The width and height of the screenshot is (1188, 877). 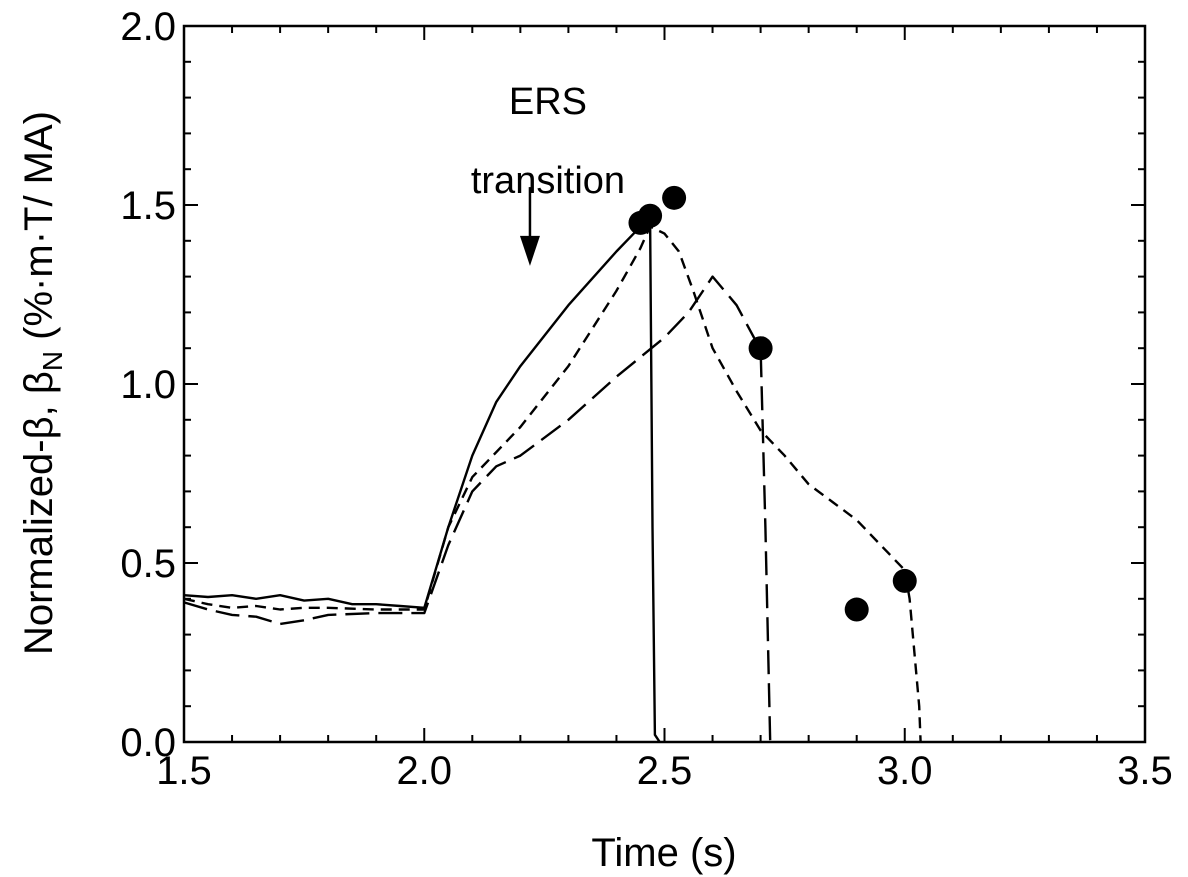 What do you see at coordinates (772, 403) in the screenshot?
I see `markers-group` at bounding box center [772, 403].